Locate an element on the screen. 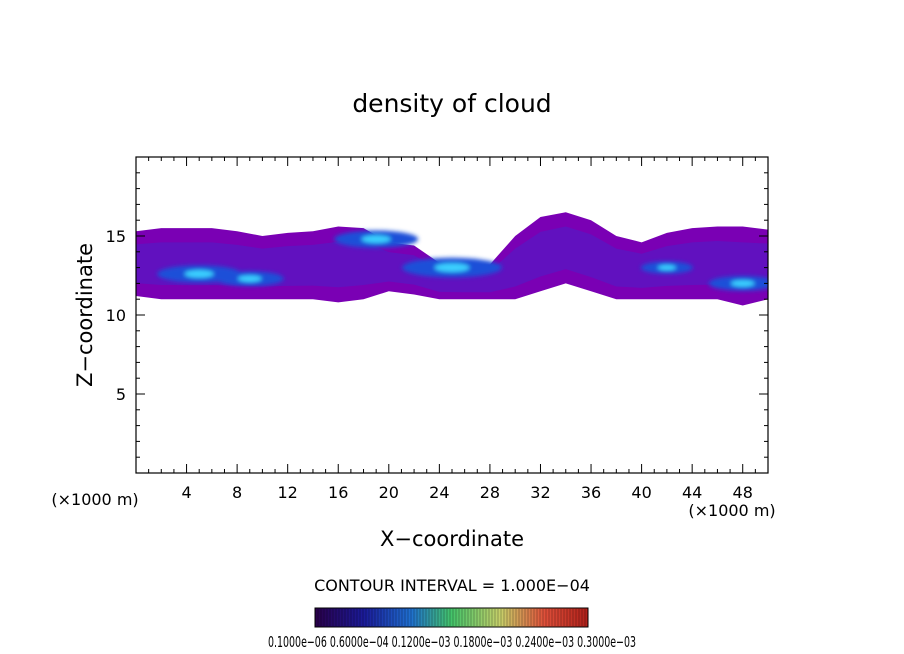 This screenshot has height=654, width=904. x-tick-label: 4 is located at coordinates (186, 492).